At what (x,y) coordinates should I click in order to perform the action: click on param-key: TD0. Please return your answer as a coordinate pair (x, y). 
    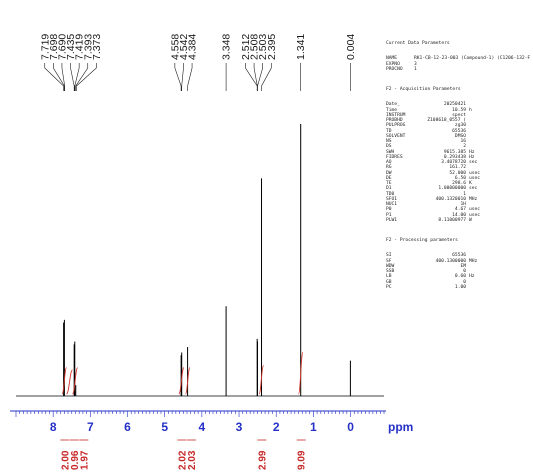
    Looking at the image, I should click on (390, 194).